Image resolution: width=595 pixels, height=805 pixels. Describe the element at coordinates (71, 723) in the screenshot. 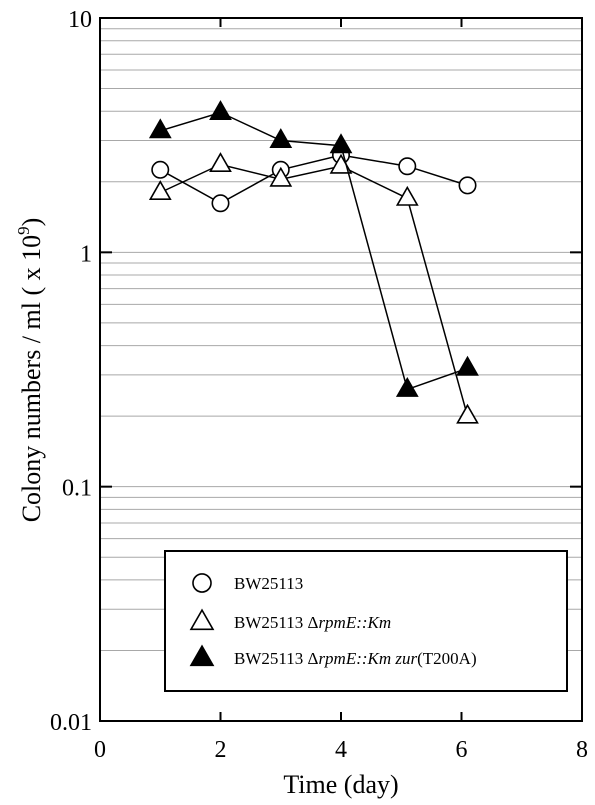

I see `y-tick-label: 0.01` at that location.